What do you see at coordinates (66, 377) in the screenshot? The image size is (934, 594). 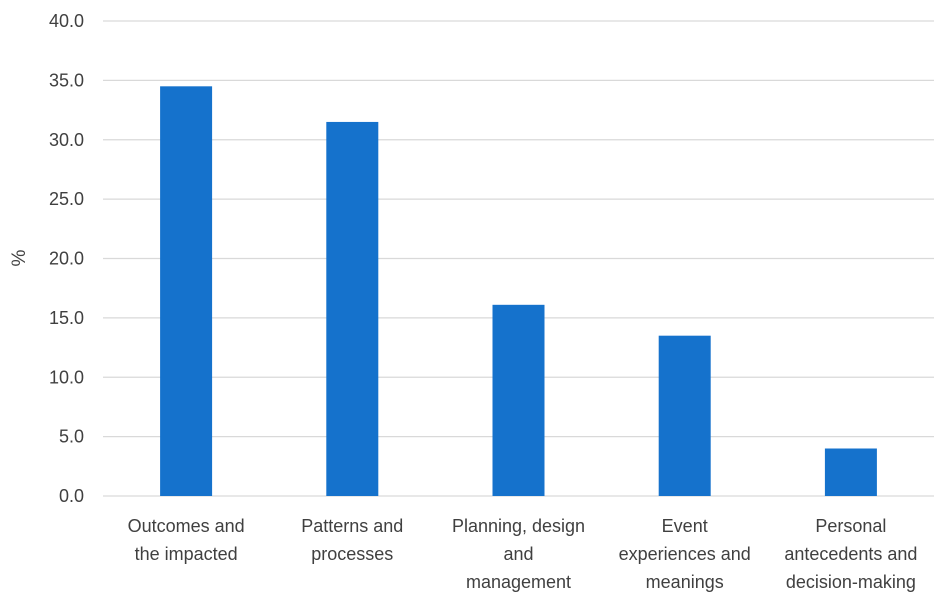 I see `y-tick-label: 10.0` at bounding box center [66, 377].